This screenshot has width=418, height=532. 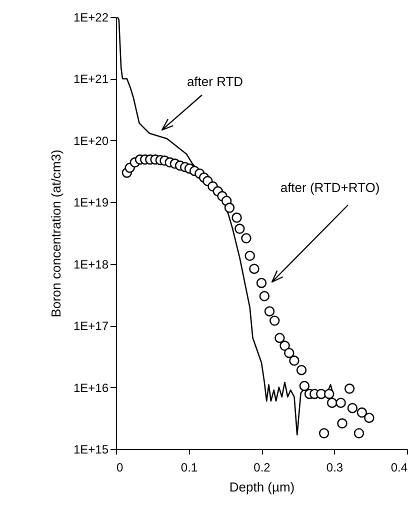 What do you see at coordinates (120, 467) in the screenshot?
I see `x-tick-label: 0` at bounding box center [120, 467].